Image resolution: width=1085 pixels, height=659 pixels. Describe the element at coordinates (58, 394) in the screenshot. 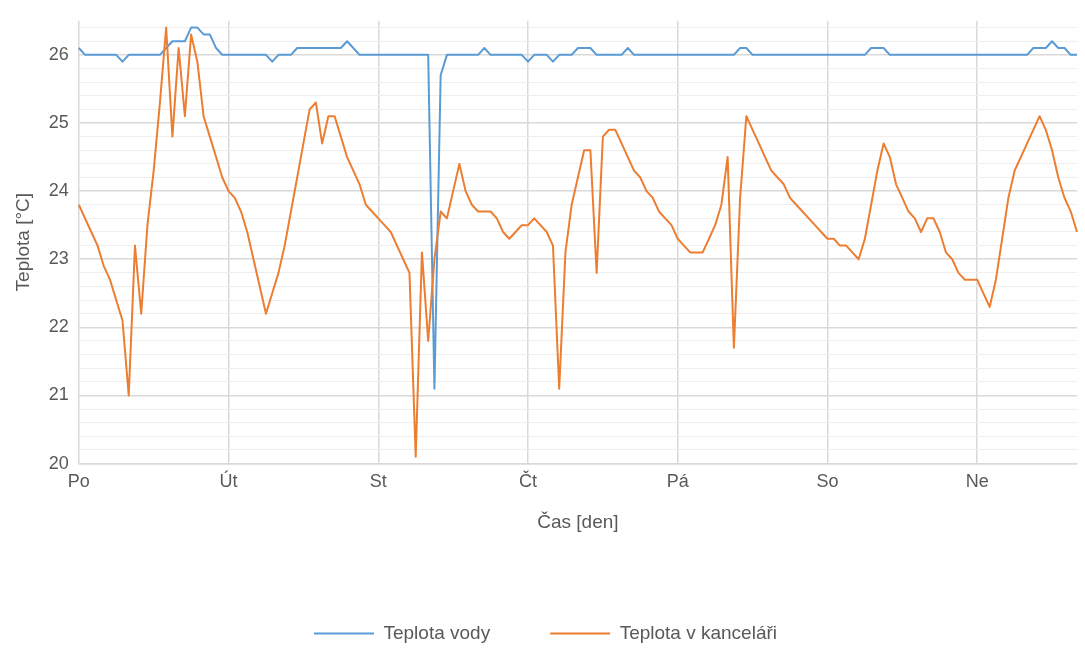

I see `y-tick-label: 21` at that location.